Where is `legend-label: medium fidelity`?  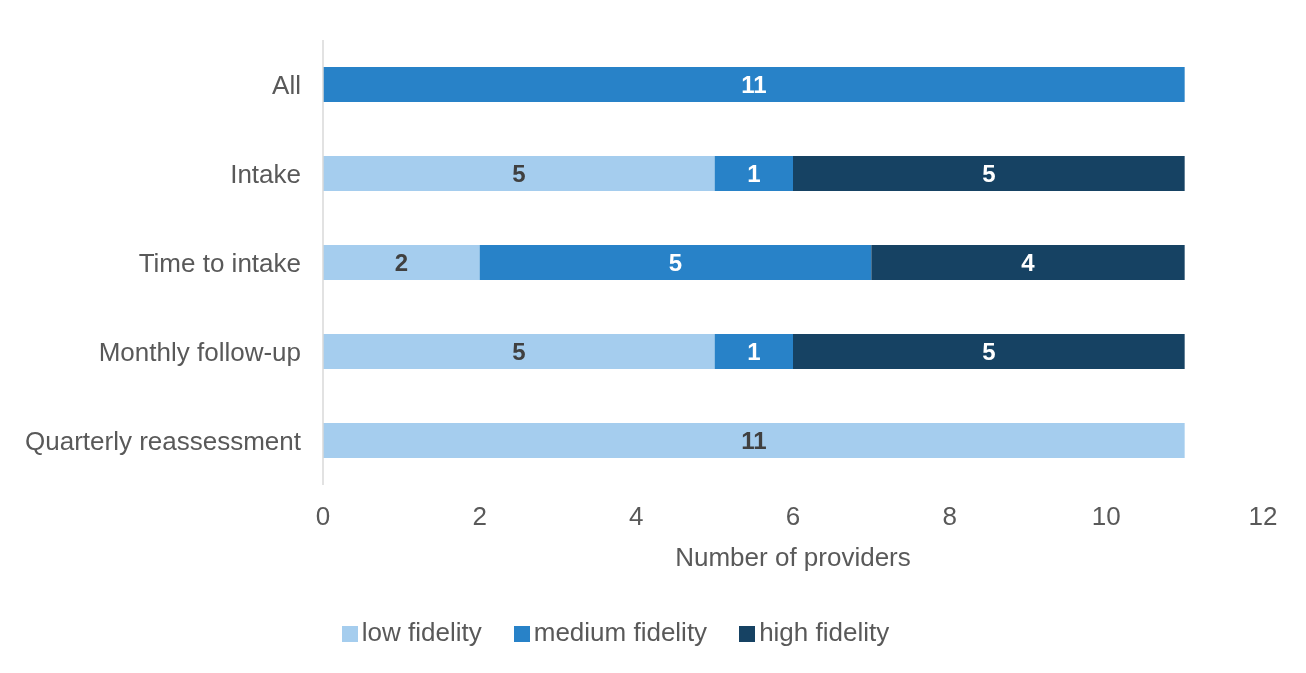 legend-label: medium fidelity is located at coordinates (620, 632).